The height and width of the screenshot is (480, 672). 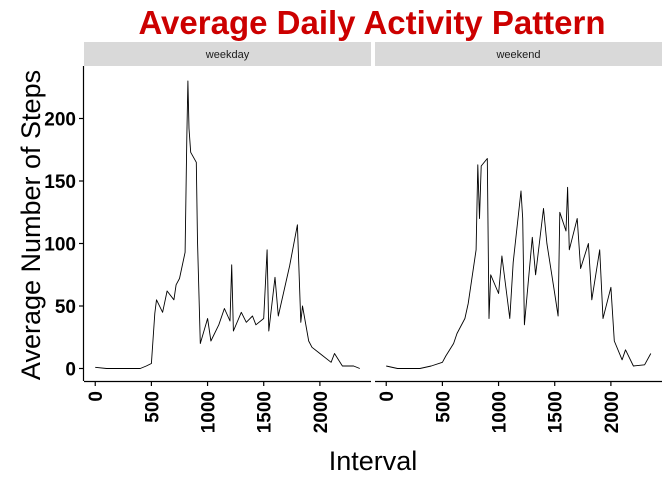 I want to click on chart-title: Average Daily Activity Pattern, so click(x=371, y=22).